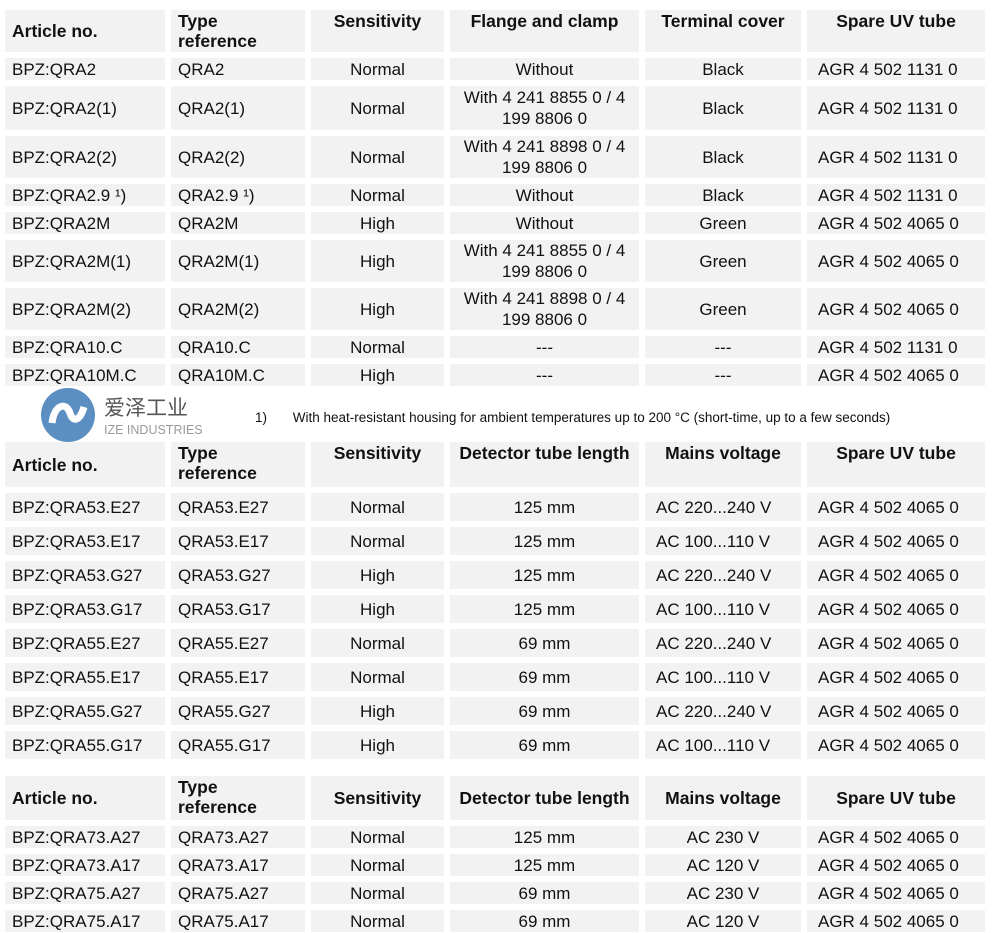 The width and height of the screenshot is (992, 933). Describe the element at coordinates (238, 837) in the screenshot. I see `table-cell: QRA73.A27` at that location.